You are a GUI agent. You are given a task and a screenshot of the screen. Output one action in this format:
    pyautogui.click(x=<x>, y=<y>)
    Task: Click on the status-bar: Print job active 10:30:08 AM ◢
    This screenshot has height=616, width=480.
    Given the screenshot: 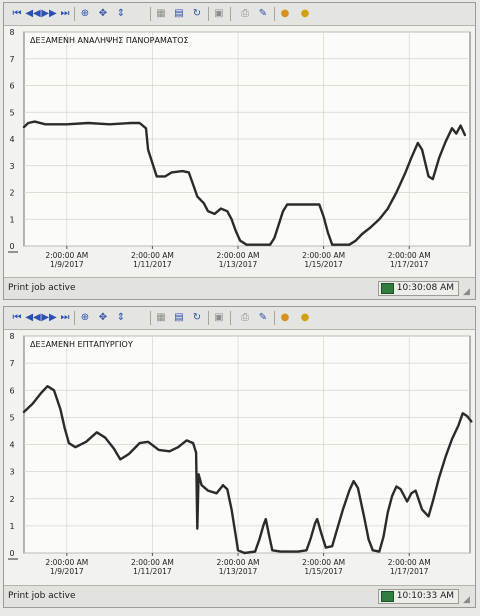 What is the action you would take?
    pyautogui.click(x=239, y=288)
    